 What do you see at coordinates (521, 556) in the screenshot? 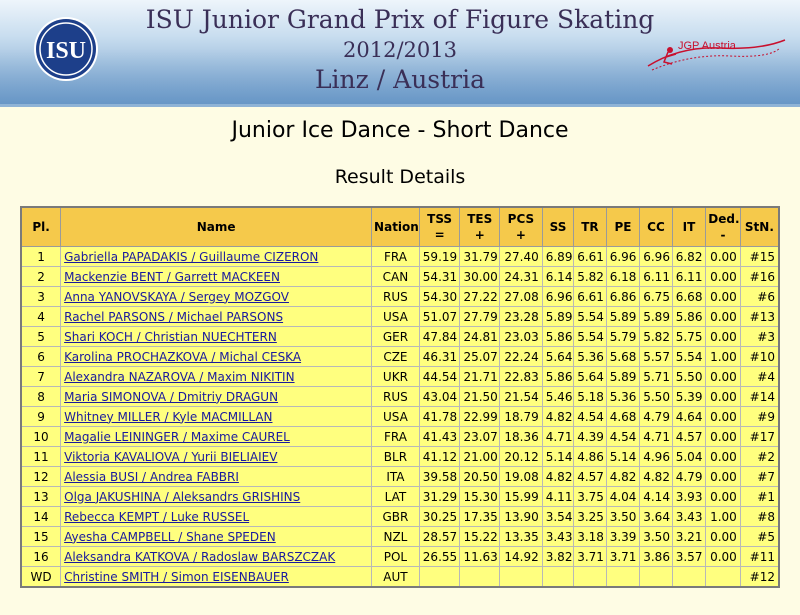
I see `cell-pcs: 14.92` at bounding box center [521, 556].